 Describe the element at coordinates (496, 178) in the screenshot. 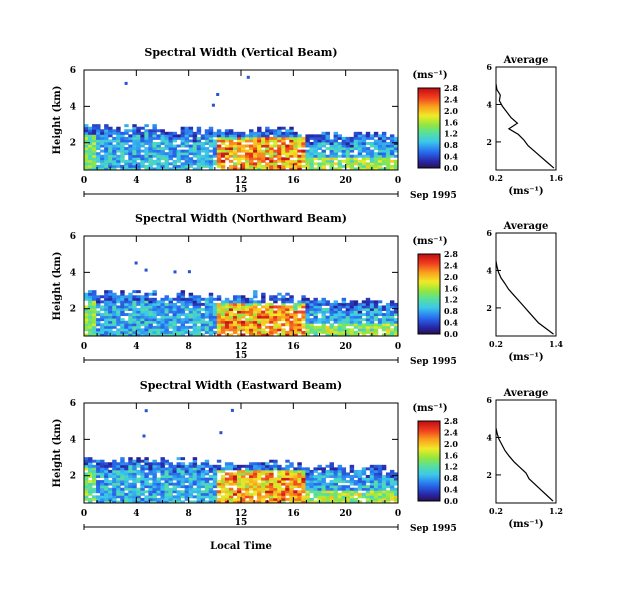

I see `profile-x-tick-label: 0.2` at that location.